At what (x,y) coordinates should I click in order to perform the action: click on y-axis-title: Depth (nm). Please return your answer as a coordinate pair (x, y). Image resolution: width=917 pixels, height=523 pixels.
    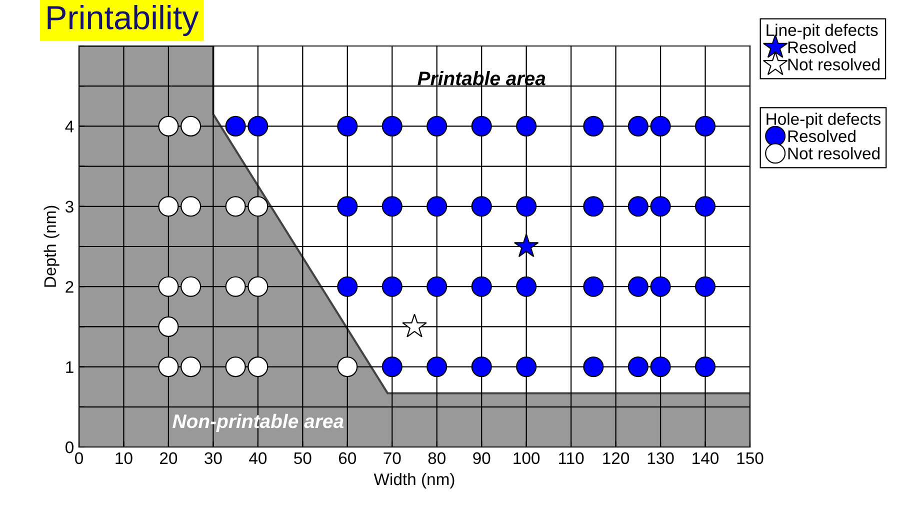
    Looking at the image, I should click on (52, 246).